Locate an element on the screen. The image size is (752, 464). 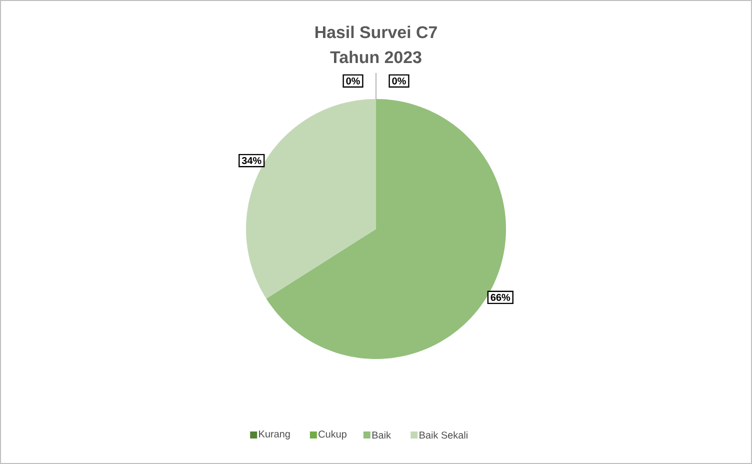
data-label: 66% is located at coordinates (500, 297).